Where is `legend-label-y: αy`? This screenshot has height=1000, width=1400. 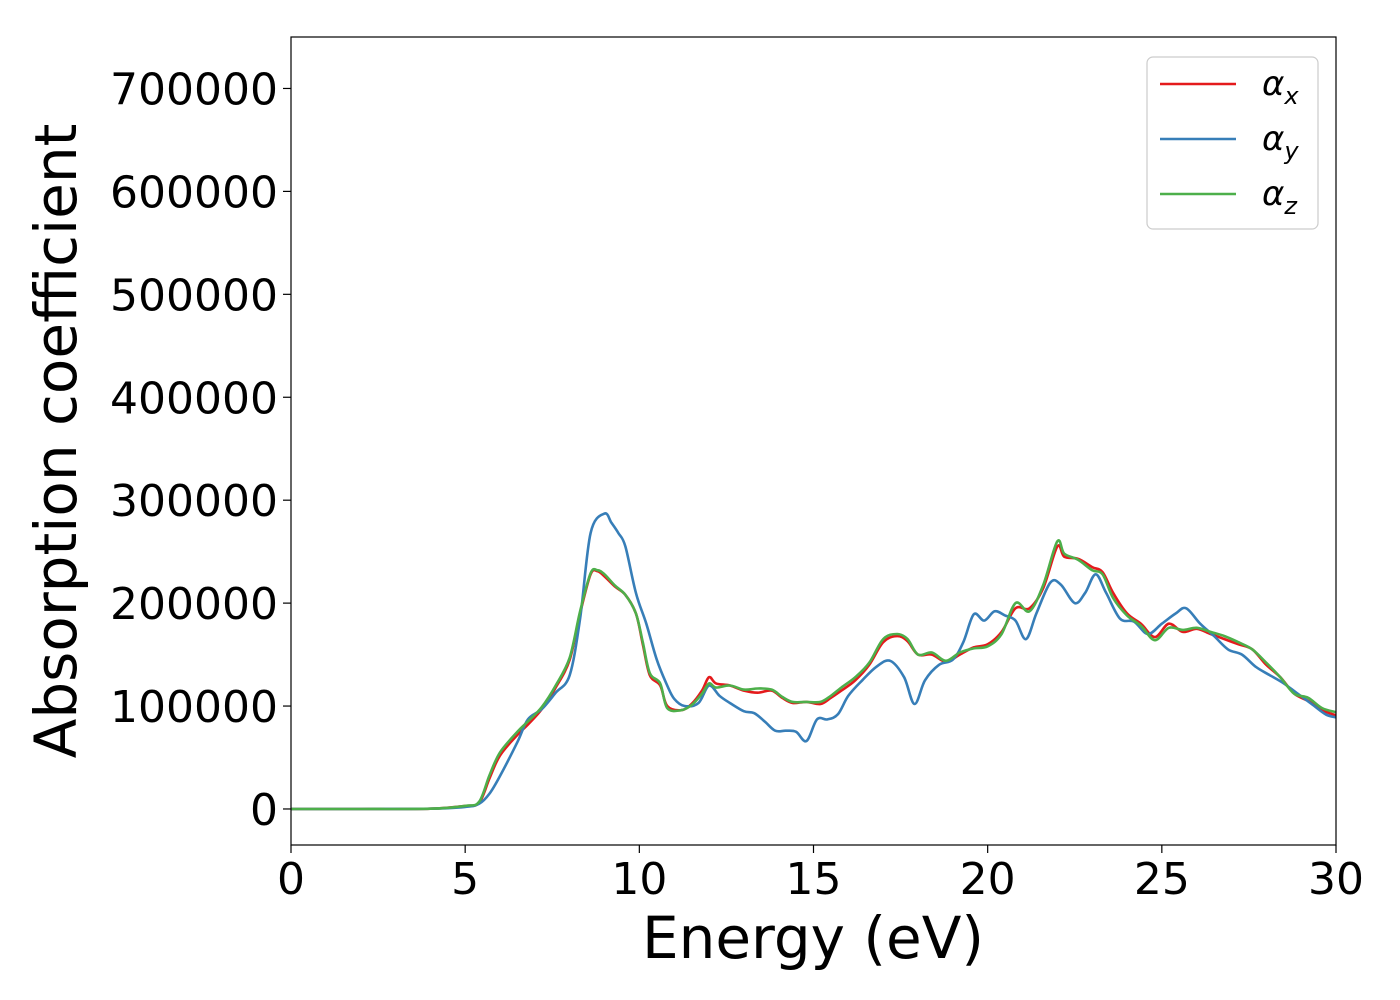
legend-label-y: αy is located at coordinates (1280, 142).